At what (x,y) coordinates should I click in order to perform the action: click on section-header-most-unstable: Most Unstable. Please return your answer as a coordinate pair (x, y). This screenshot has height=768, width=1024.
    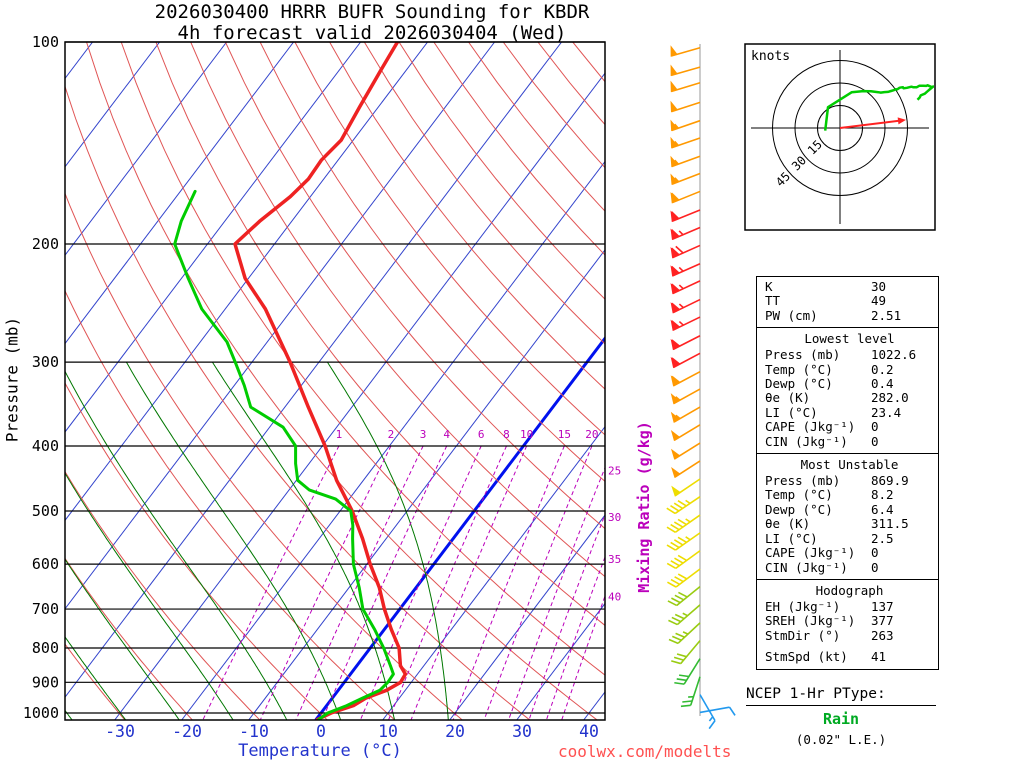
    Looking at the image, I should click on (849, 465).